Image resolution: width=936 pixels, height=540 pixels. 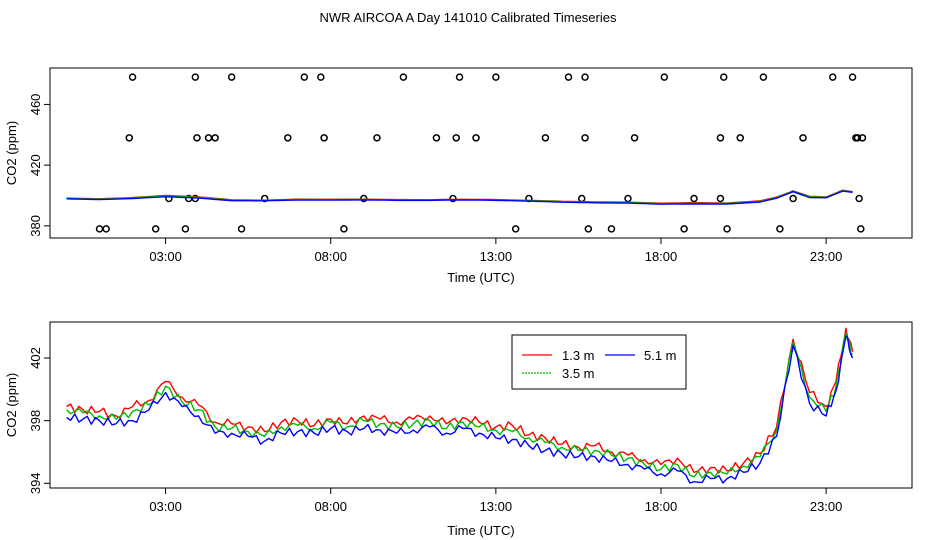 What do you see at coordinates (480, 530) in the screenshot?
I see `bottom-x-axis-label: Time (UTC)` at bounding box center [480, 530].